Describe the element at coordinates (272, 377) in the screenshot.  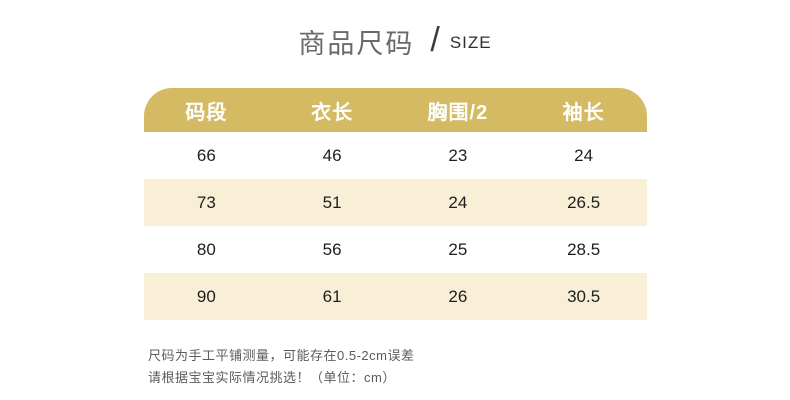
I see `note-line-2: 请根据宝宝实际情况挑选！（单位：cm）` at that location.